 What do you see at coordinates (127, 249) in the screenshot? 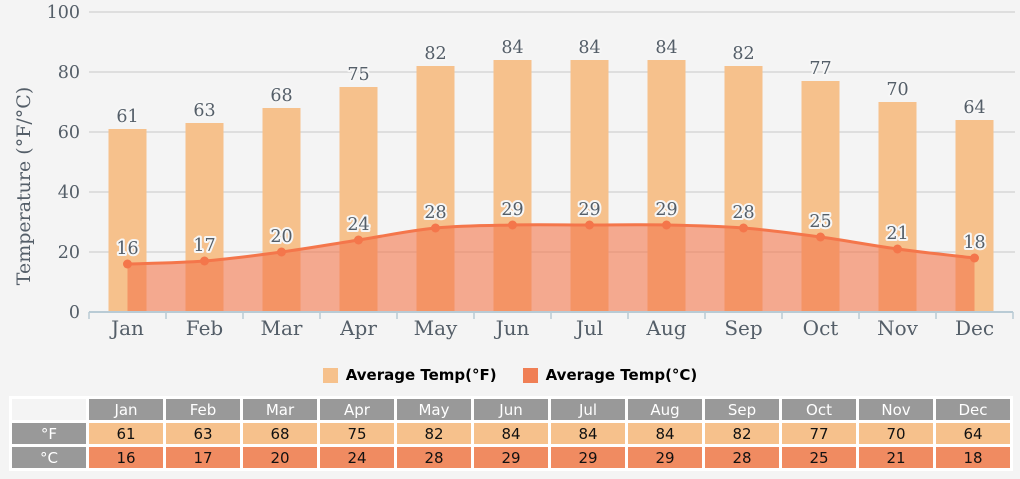
I see `line-value-label: 16` at bounding box center [127, 249].